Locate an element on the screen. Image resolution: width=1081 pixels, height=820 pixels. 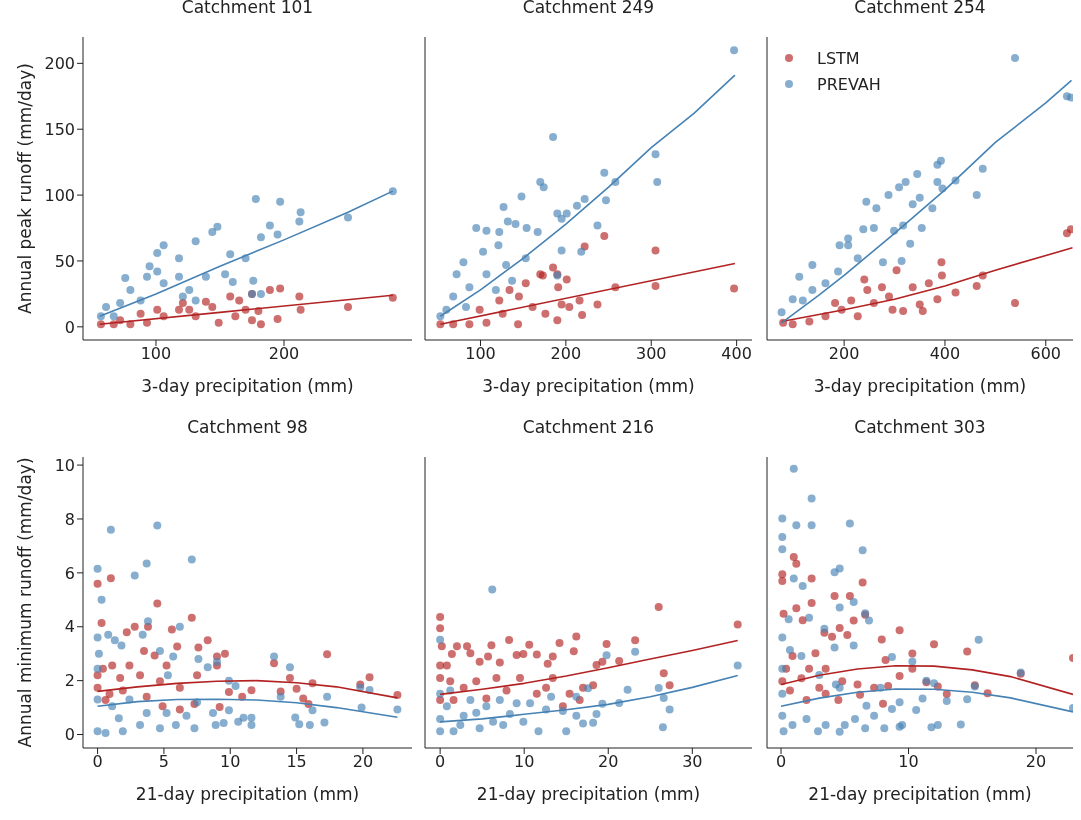
y-axis-title: Annual minimum runoff (mm/day) is located at coordinates (25, 602).